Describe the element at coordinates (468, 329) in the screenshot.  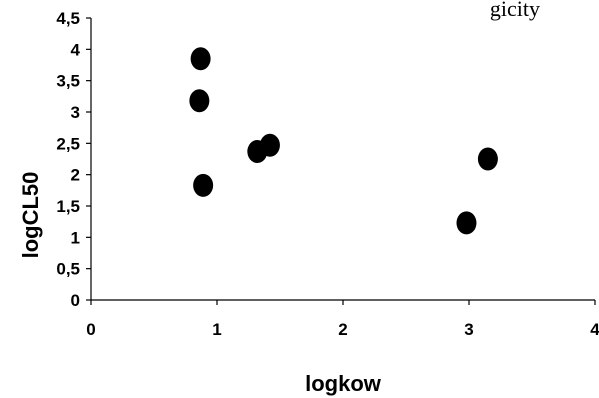
I see `x-tick-label: 3` at that location.